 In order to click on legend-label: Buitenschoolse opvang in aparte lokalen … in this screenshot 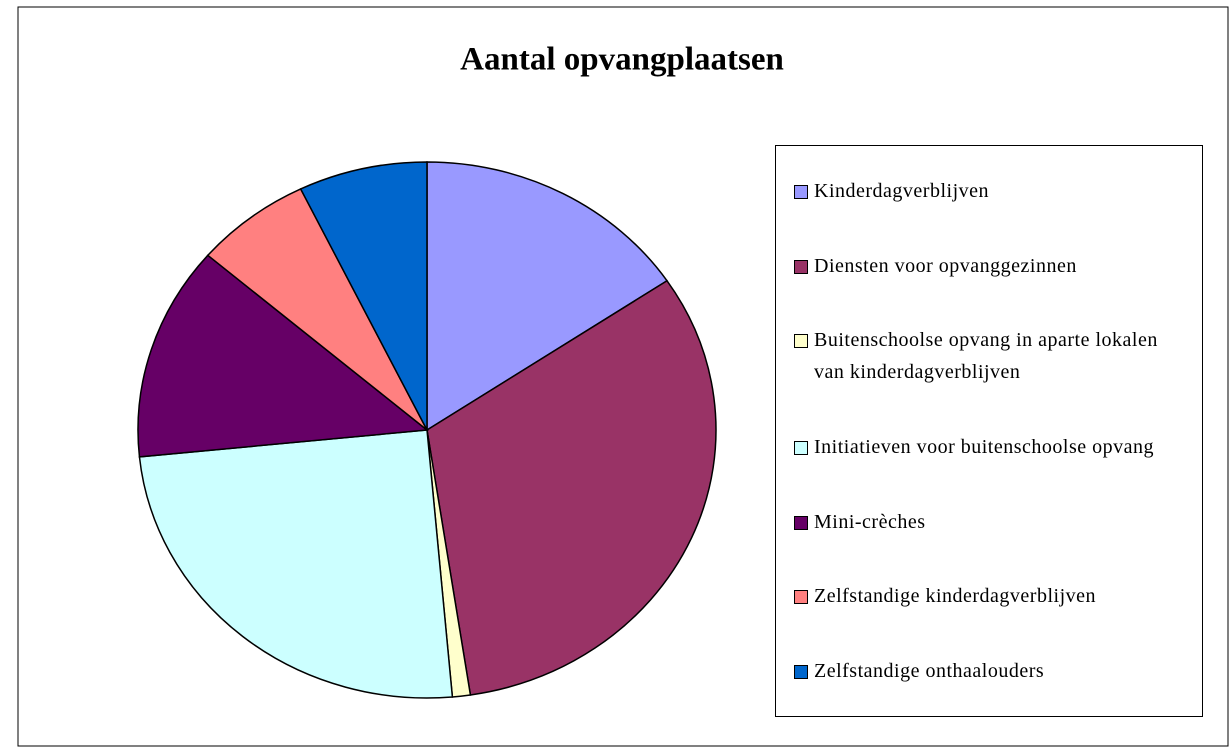, I will do `click(986, 356)`.